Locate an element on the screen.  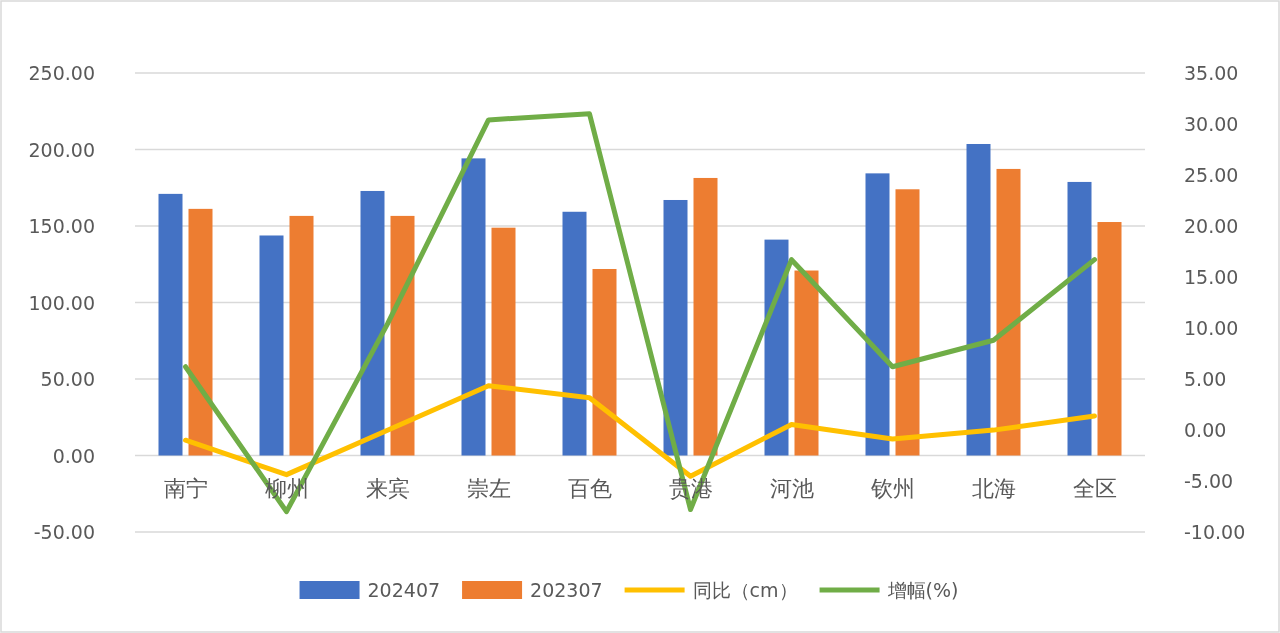
x-tick-label: 百色 is located at coordinates (589, 488).